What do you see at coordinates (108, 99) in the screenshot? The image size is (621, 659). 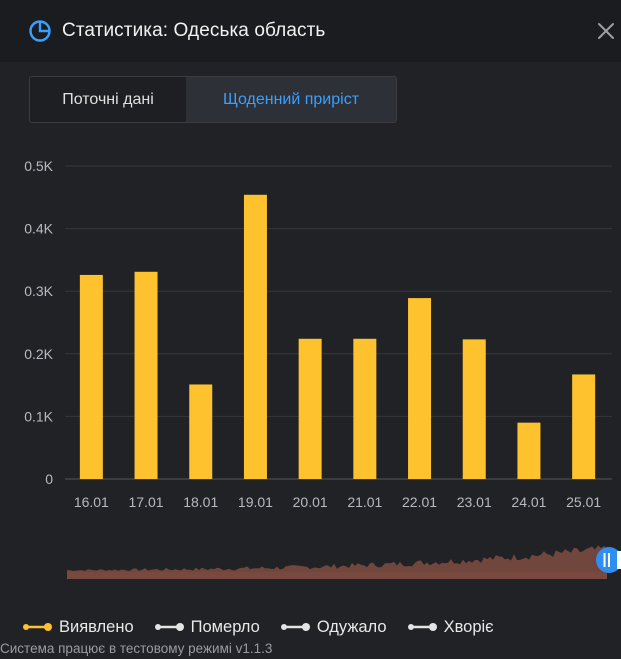 I see `tab-current-data: Поточні дані` at bounding box center [108, 99].